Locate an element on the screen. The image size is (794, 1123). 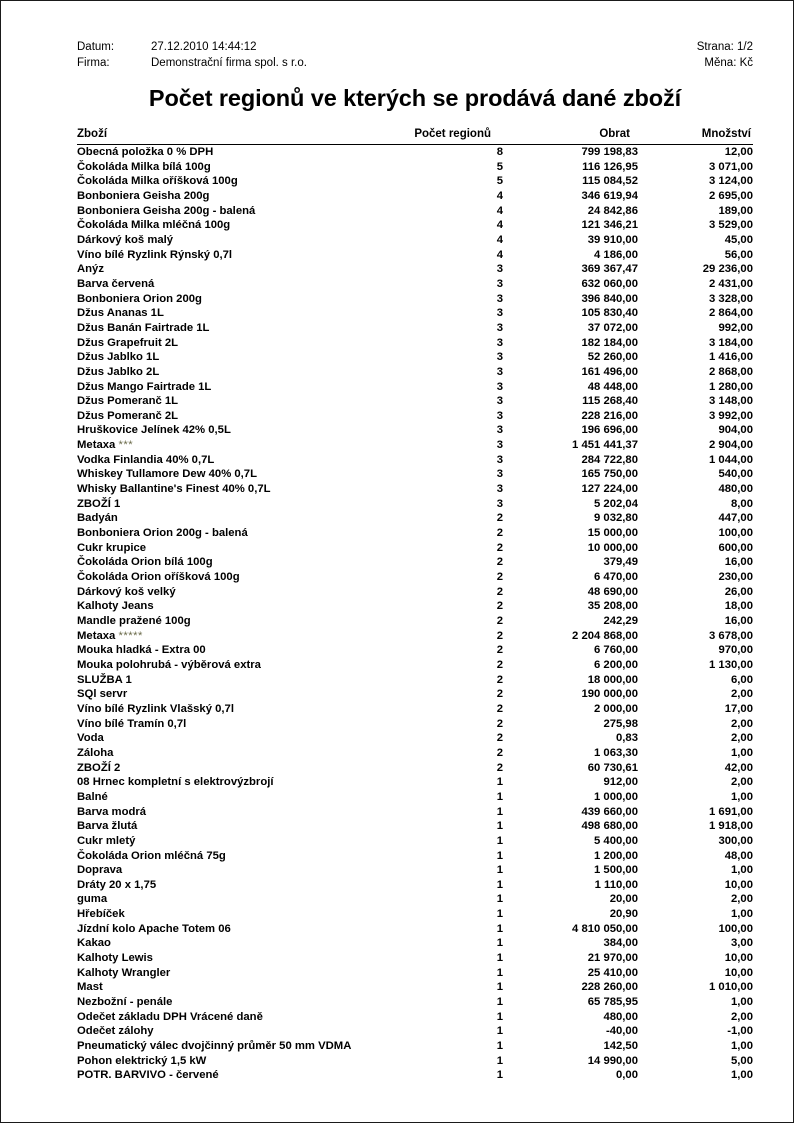
table-row: Hřebíček 1 20,90 1,00 is located at coordinates (415, 914).